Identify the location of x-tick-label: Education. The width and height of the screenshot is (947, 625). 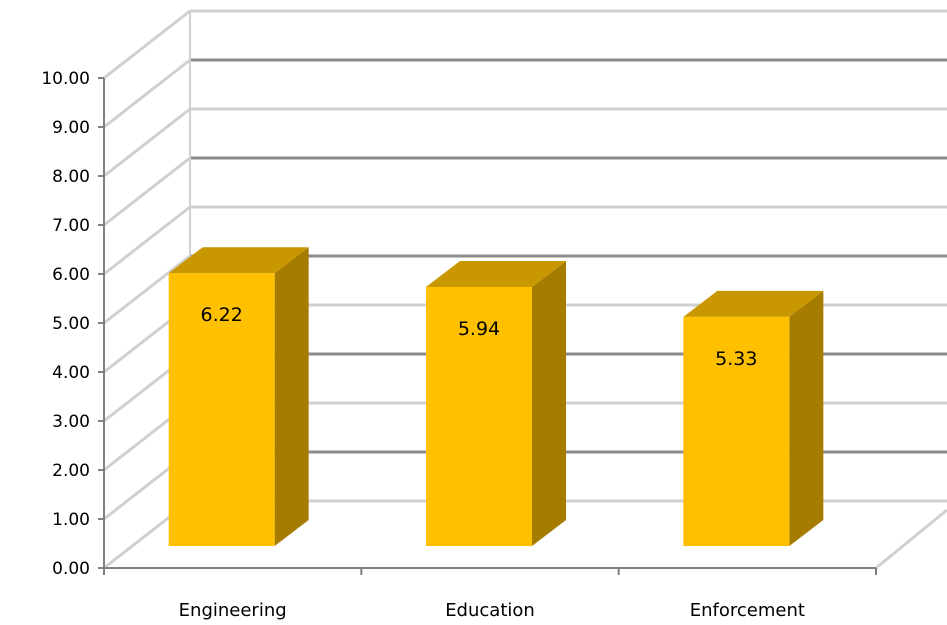
(490, 610).